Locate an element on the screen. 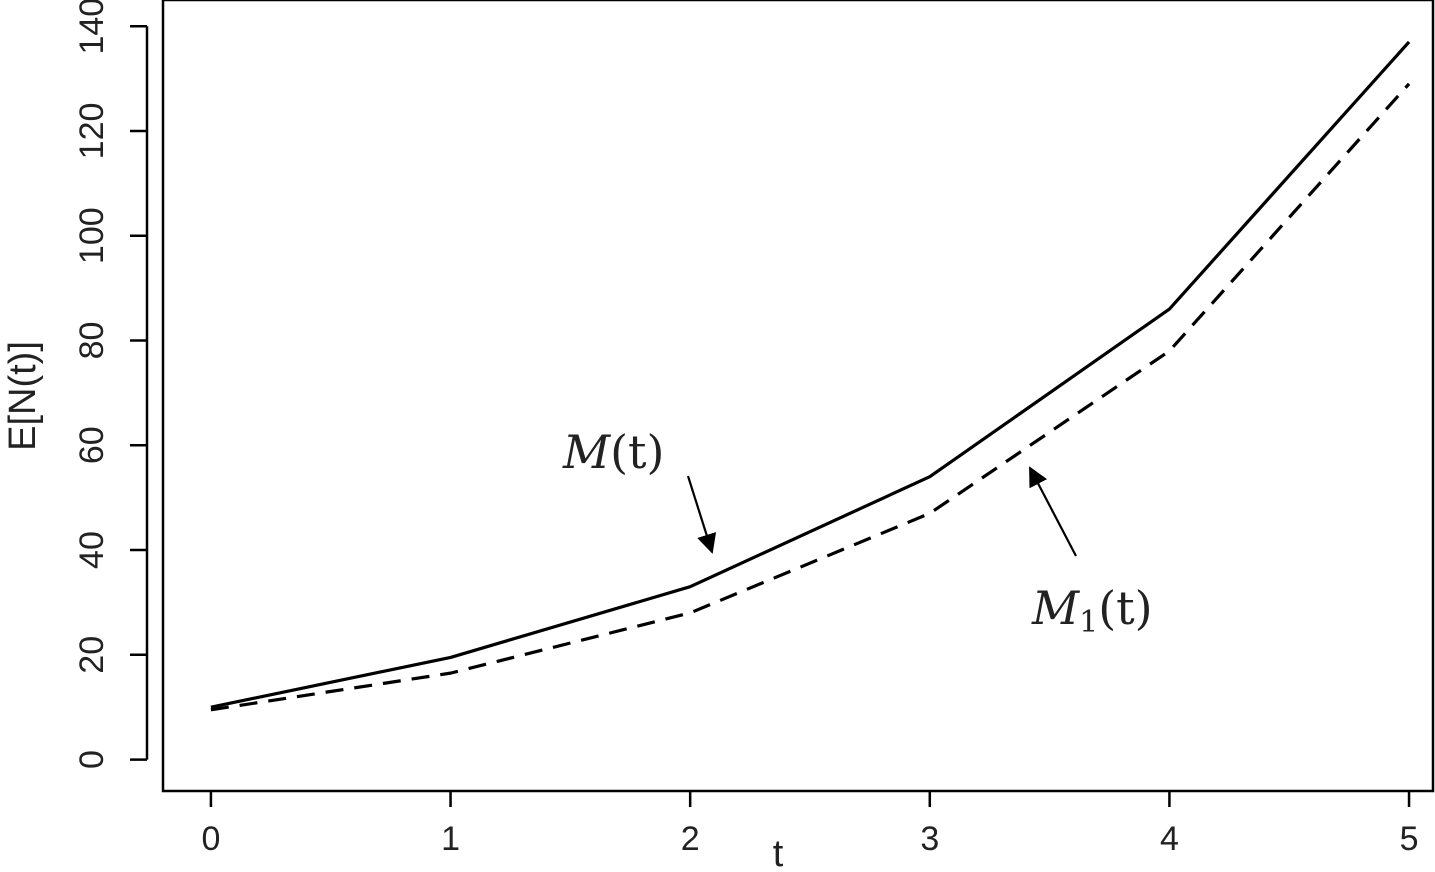  x-axis: 0 1 2 3 4 5 is located at coordinates (809, 824).